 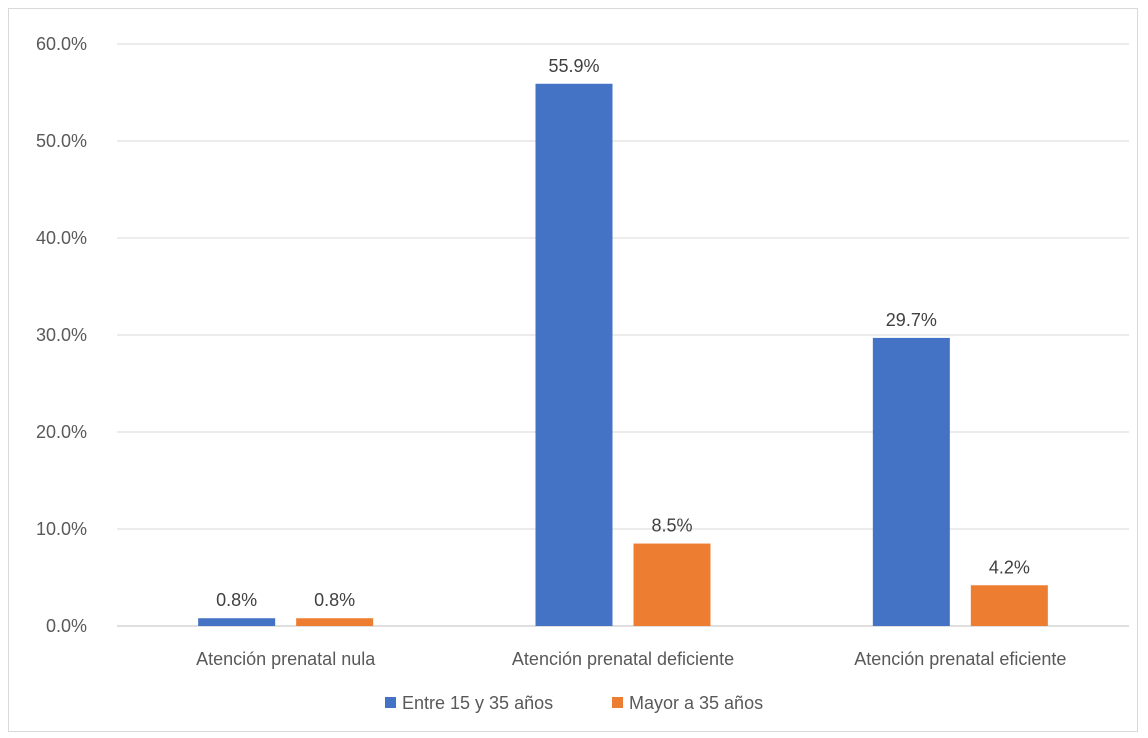 What do you see at coordinates (286, 659) in the screenshot?
I see `x-tick-label: Atención prenatal nula` at bounding box center [286, 659].